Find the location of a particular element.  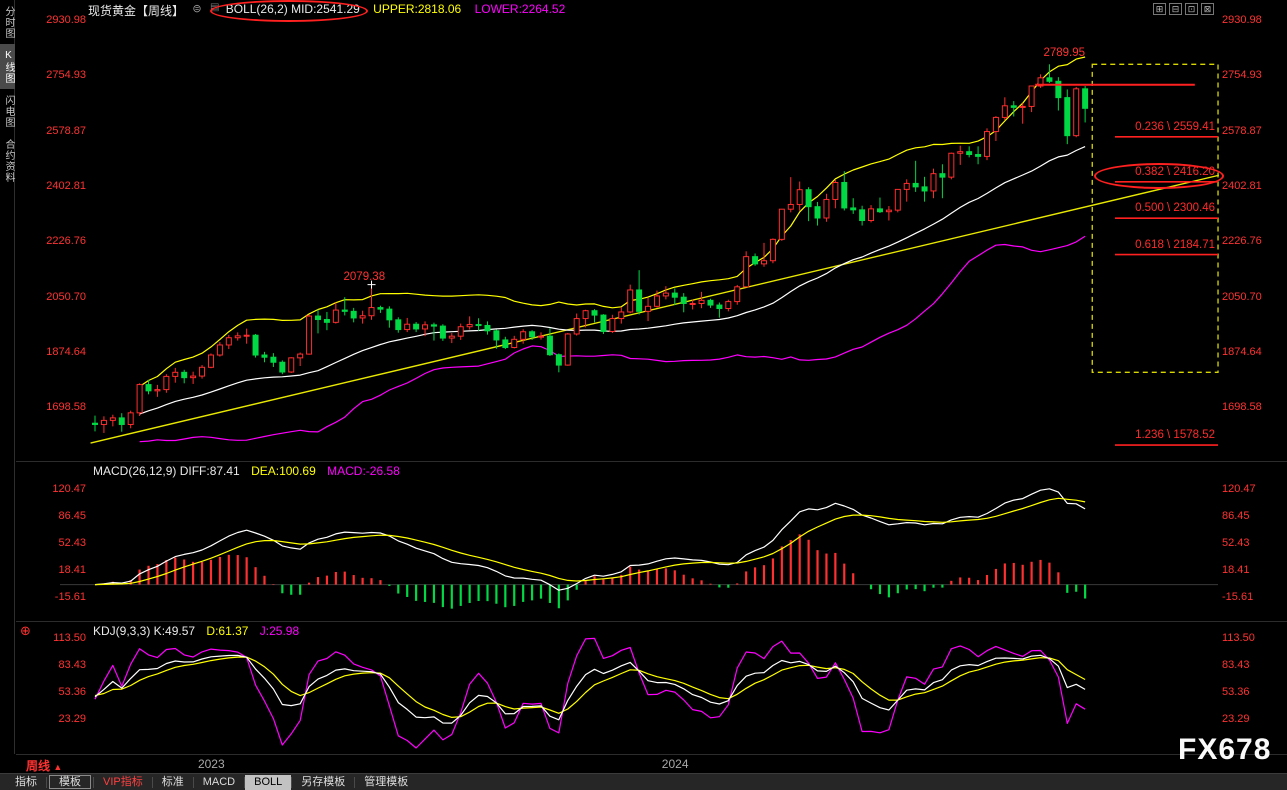

main-axis-tick-left: 2578.87 is located at coordinates (66, 130).